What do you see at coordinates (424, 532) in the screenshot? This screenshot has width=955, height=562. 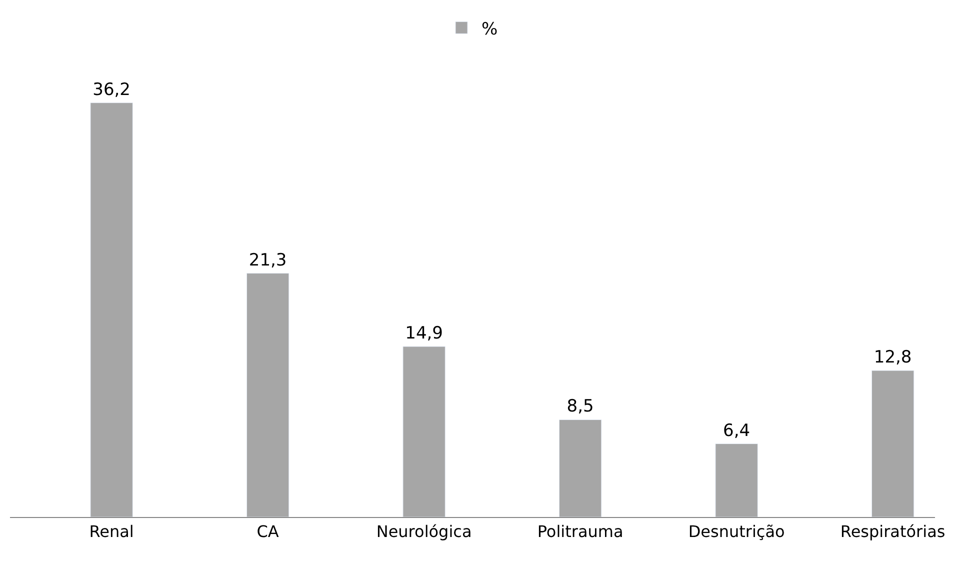 I see `x-tick-label: Neurológica` at bounding box center [424, 532].